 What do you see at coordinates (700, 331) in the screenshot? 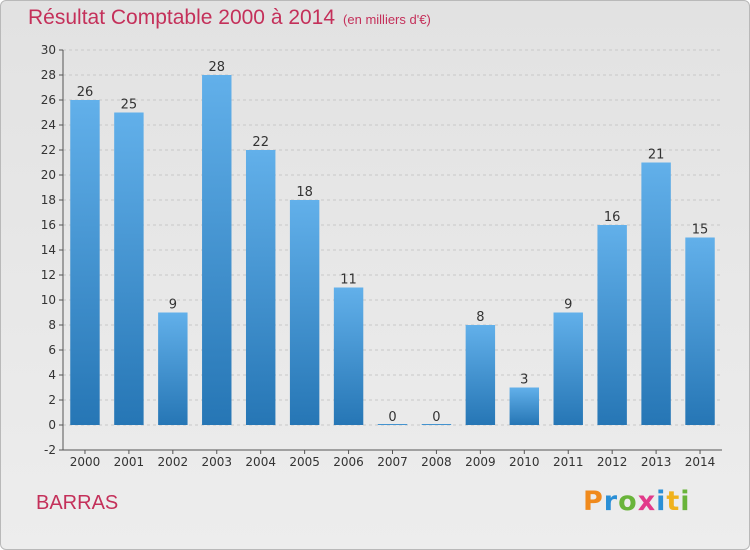
I see `bar-2014` at bounding box center [700, 331].